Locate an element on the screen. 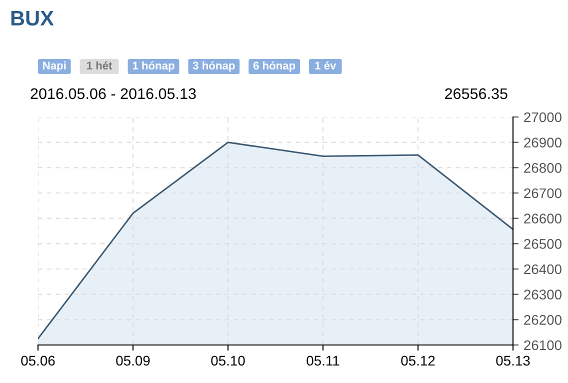 Image resolution: width=568 pixels, height=383 pixels. x-tick-label: 05.12 is located at coordinates (418, 361).